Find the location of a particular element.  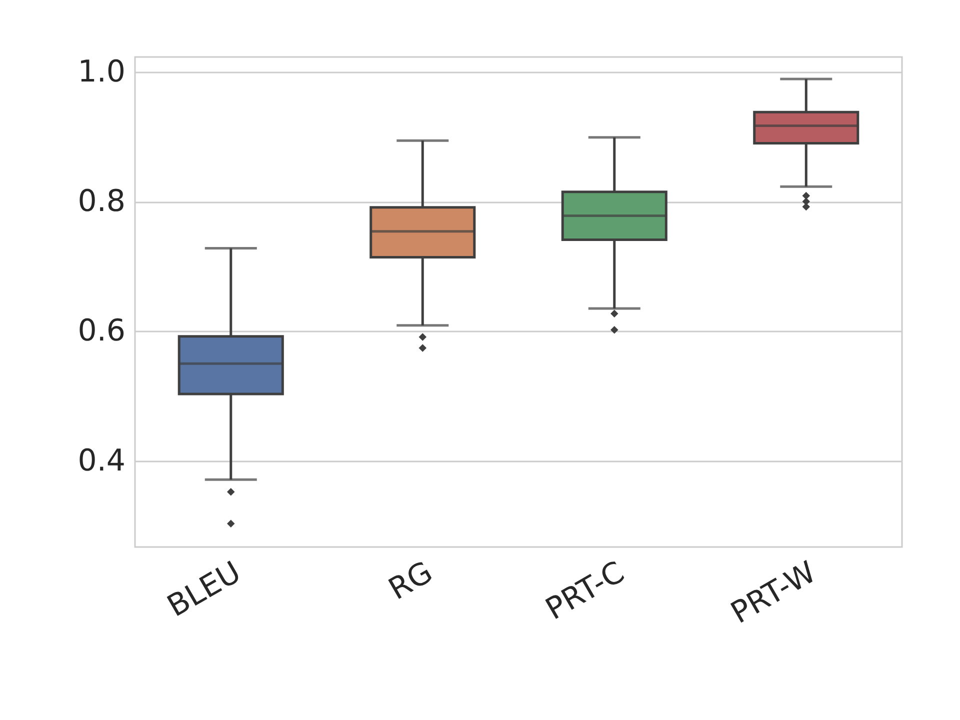

y-tick-label: 0.8 is located at coordinates (102, 202).